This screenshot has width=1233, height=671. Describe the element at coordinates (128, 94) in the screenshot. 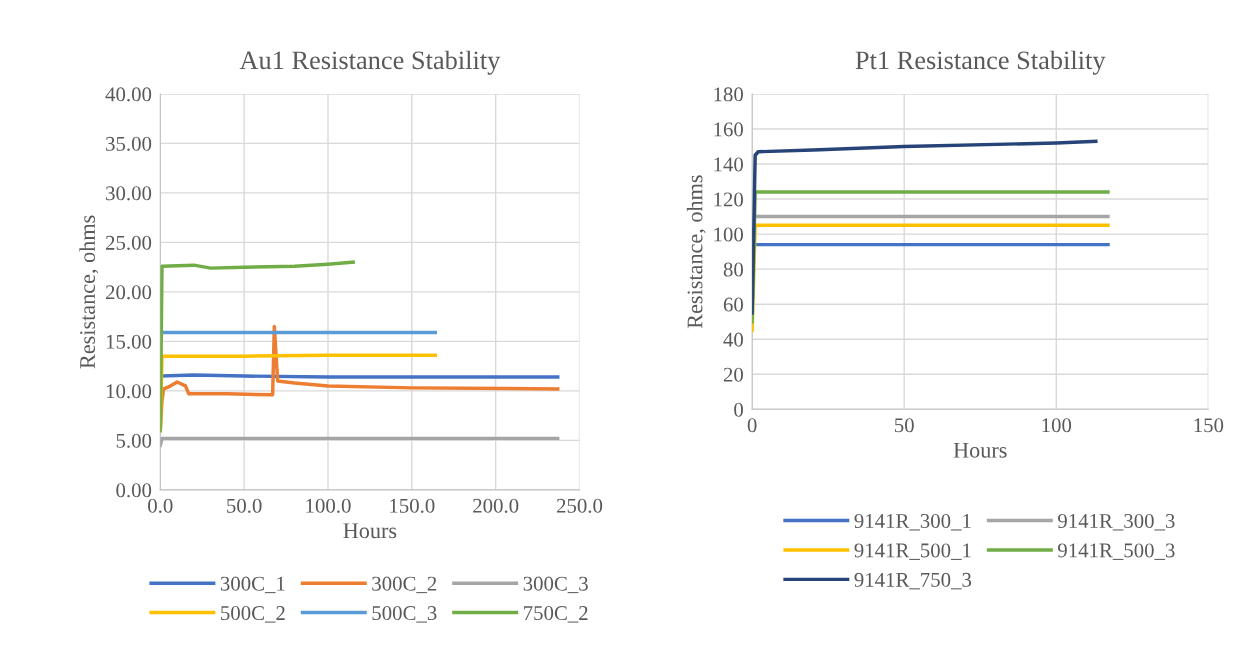

I see `y-tick-label: 40.00` at that location.